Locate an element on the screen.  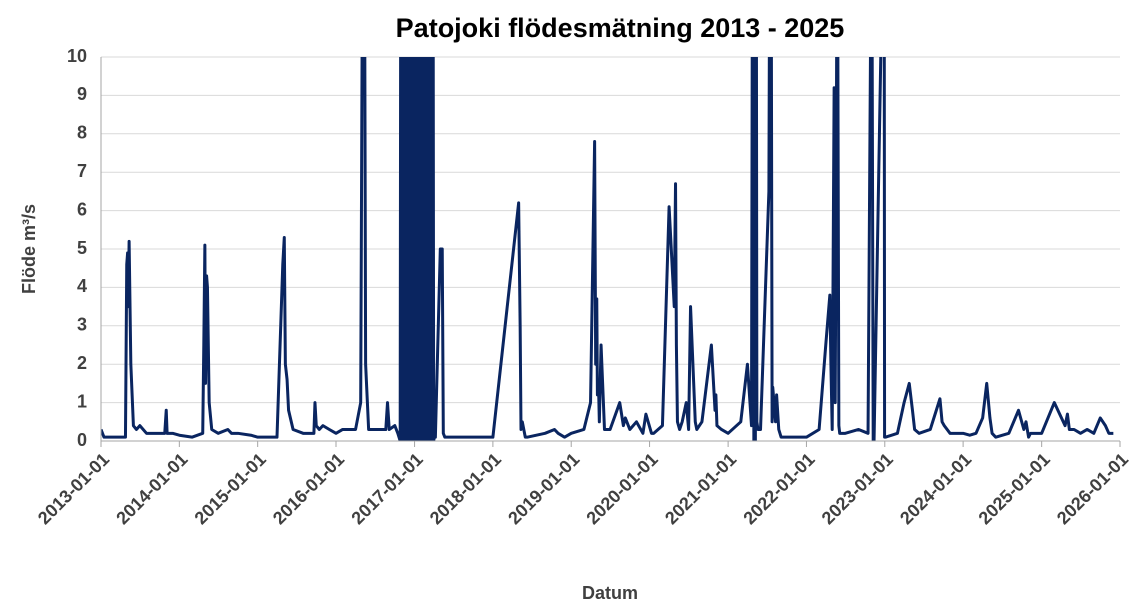
y-tick-label: 4 is located at coordinates (82, 286).